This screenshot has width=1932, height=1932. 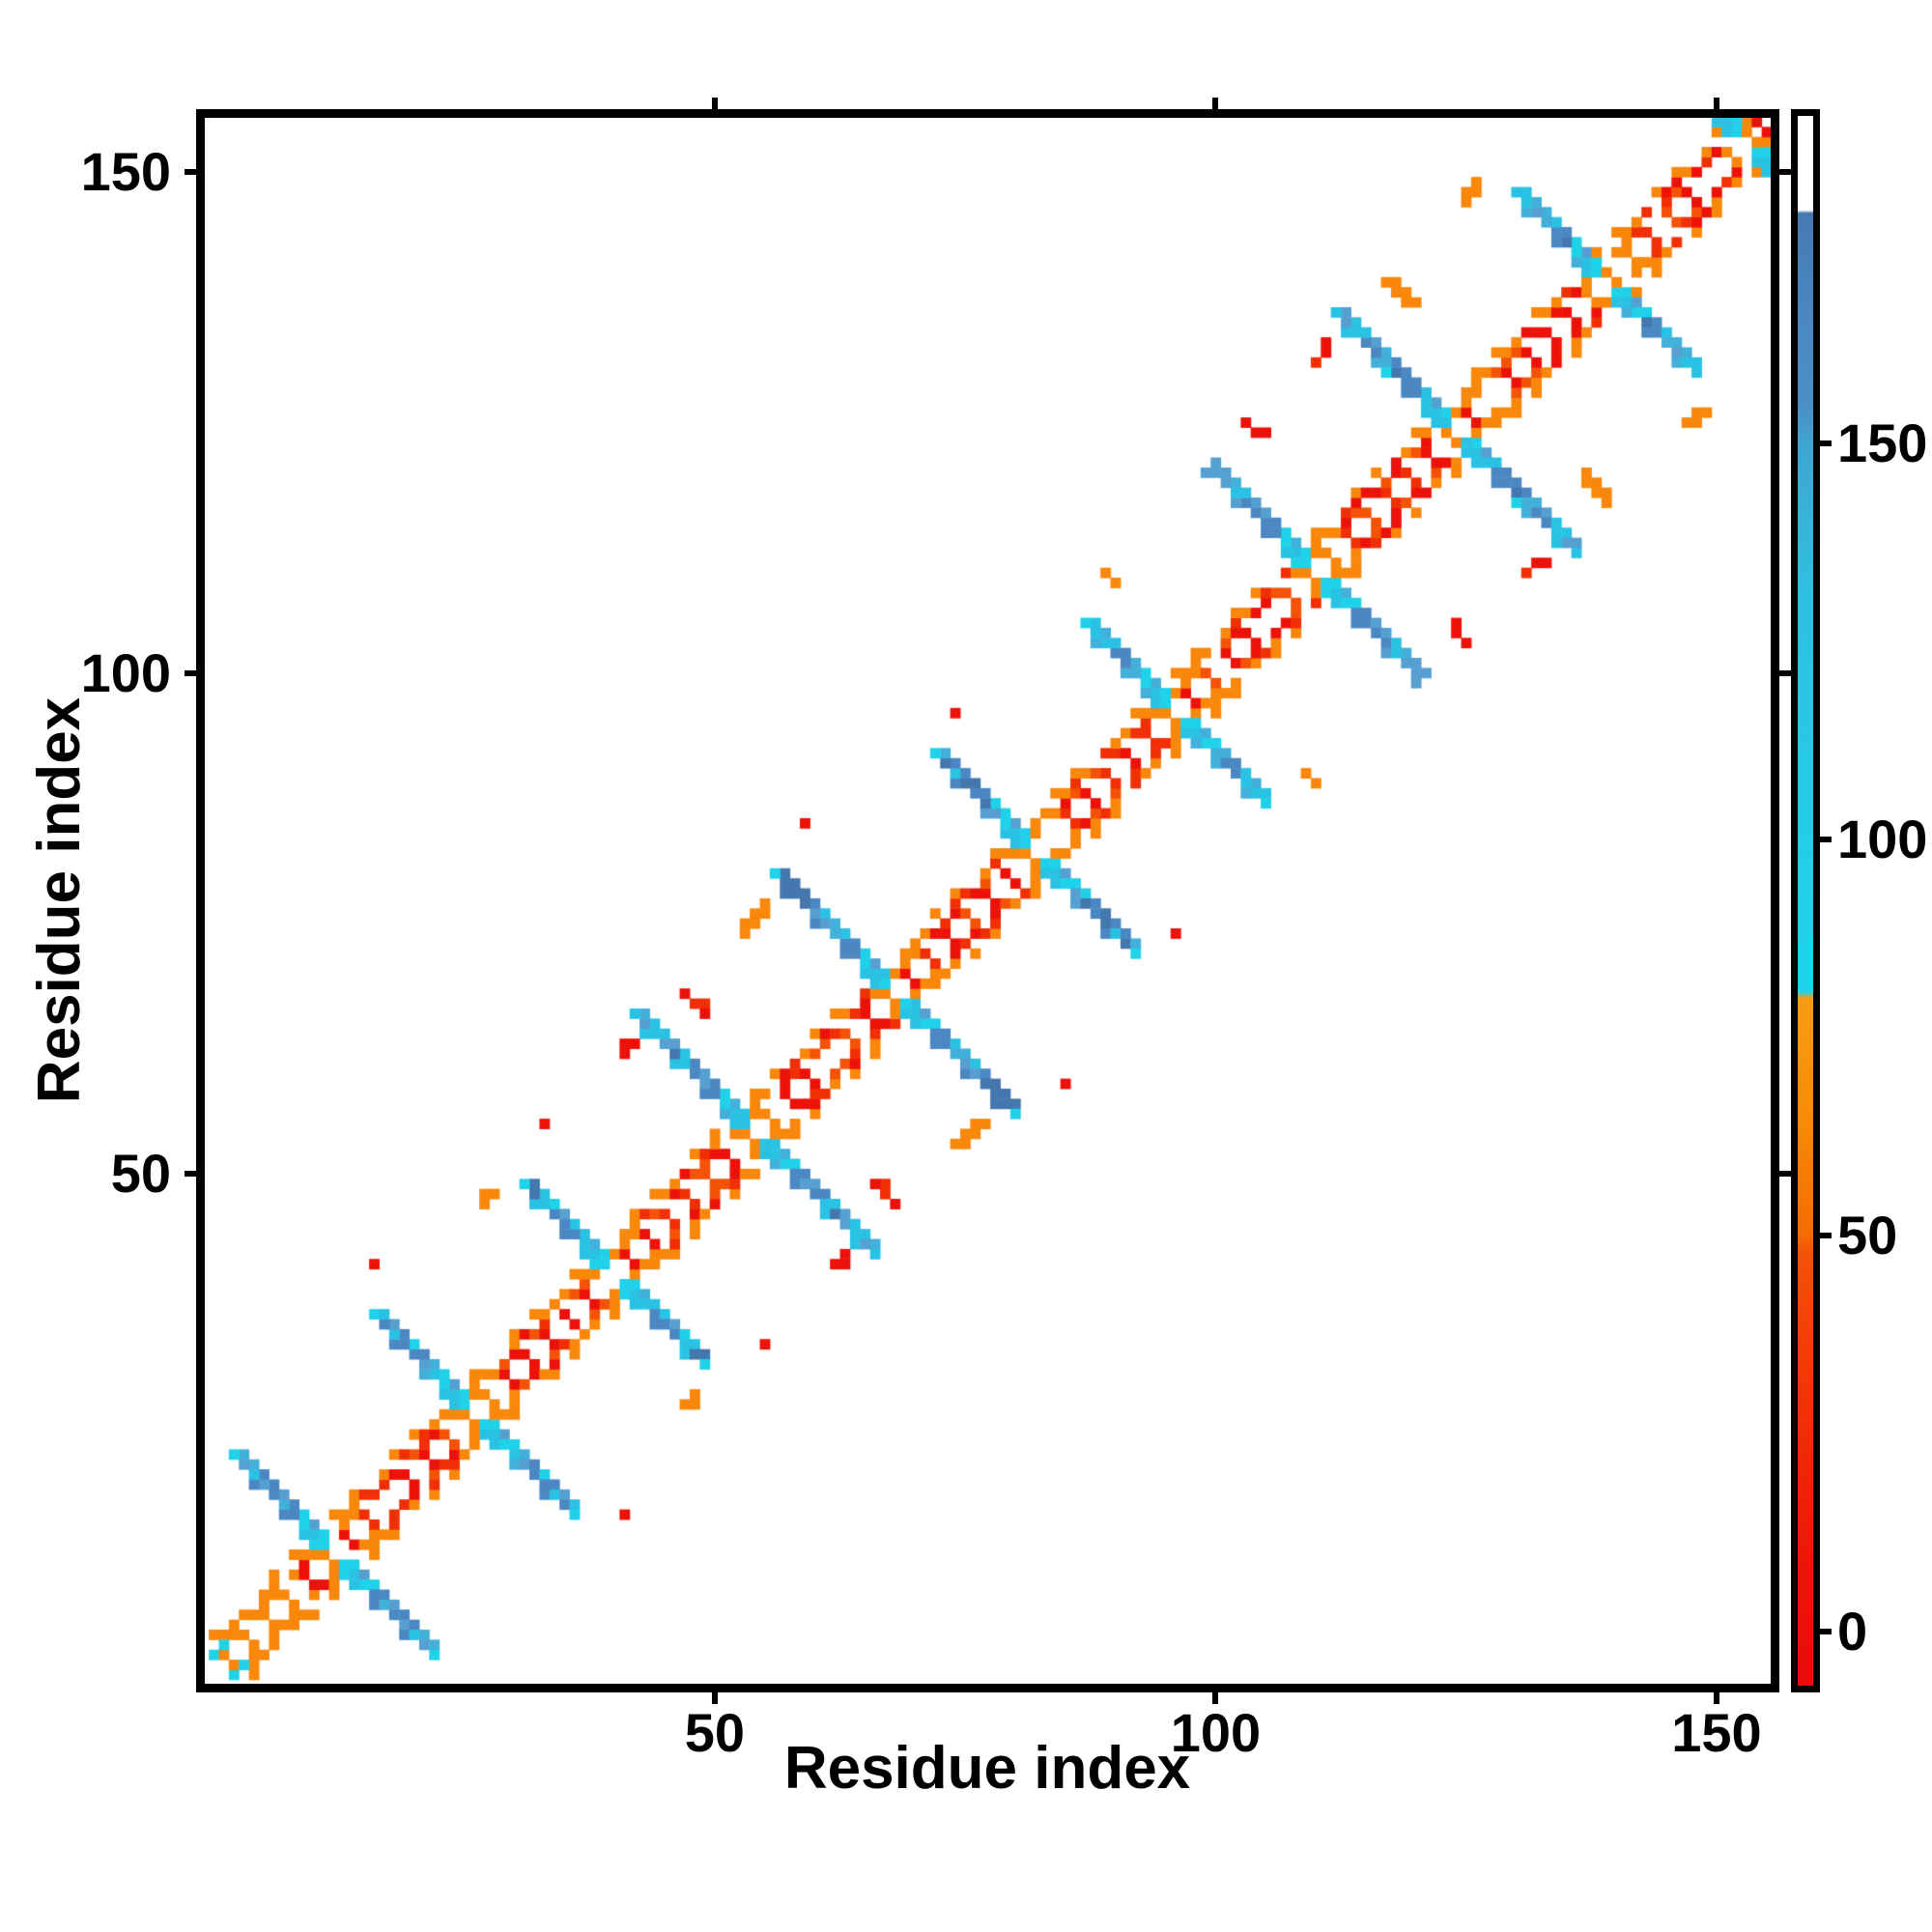 I want to click on y-axis-tick-label: 100, so click(x=125, y=672).